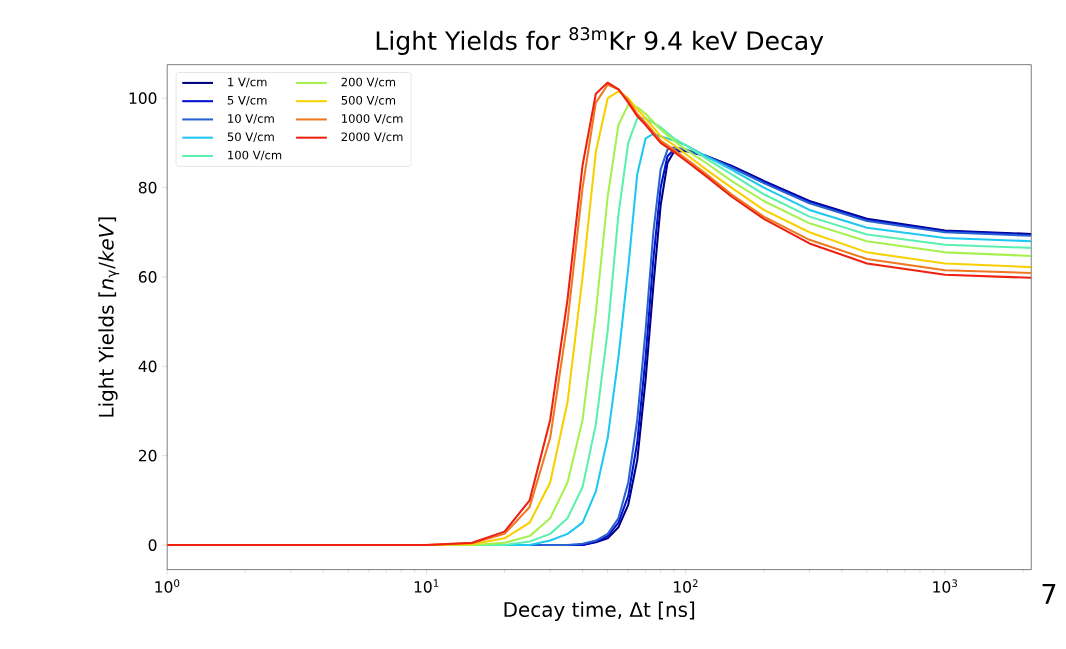  I want to click on x-tick-label: 10$^{0}$, so click(167, 586).